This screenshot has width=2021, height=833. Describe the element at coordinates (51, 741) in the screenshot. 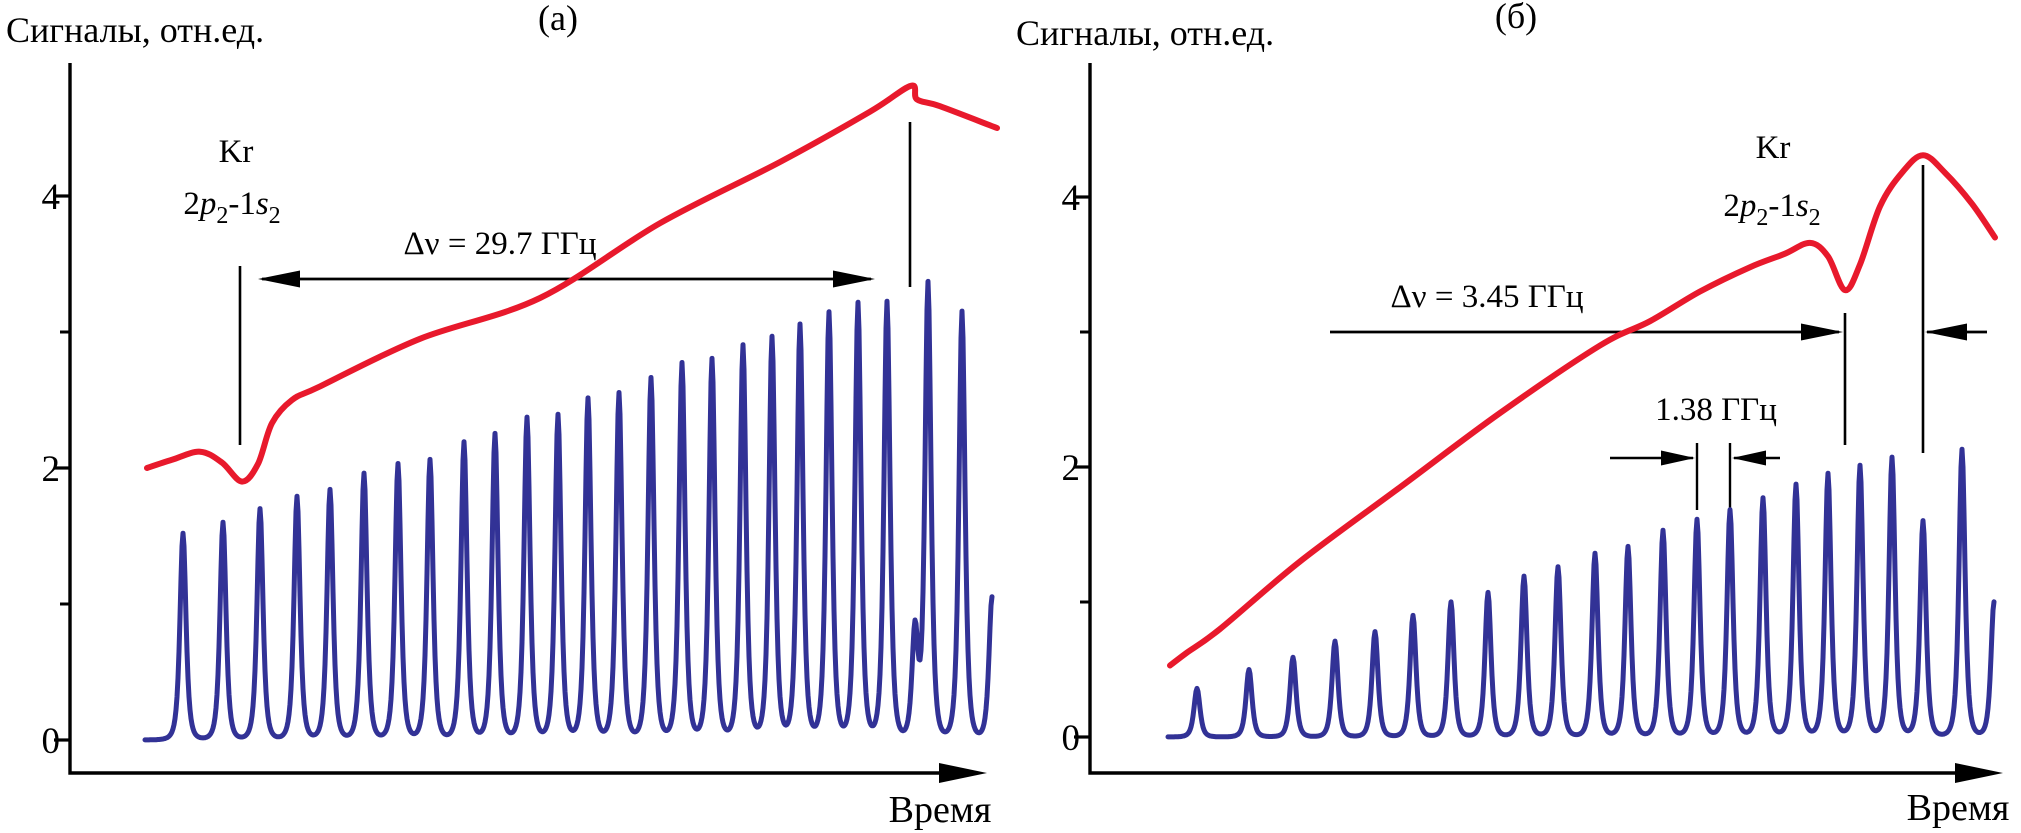

I see `panel-a-ytick-0: 0` at that location.